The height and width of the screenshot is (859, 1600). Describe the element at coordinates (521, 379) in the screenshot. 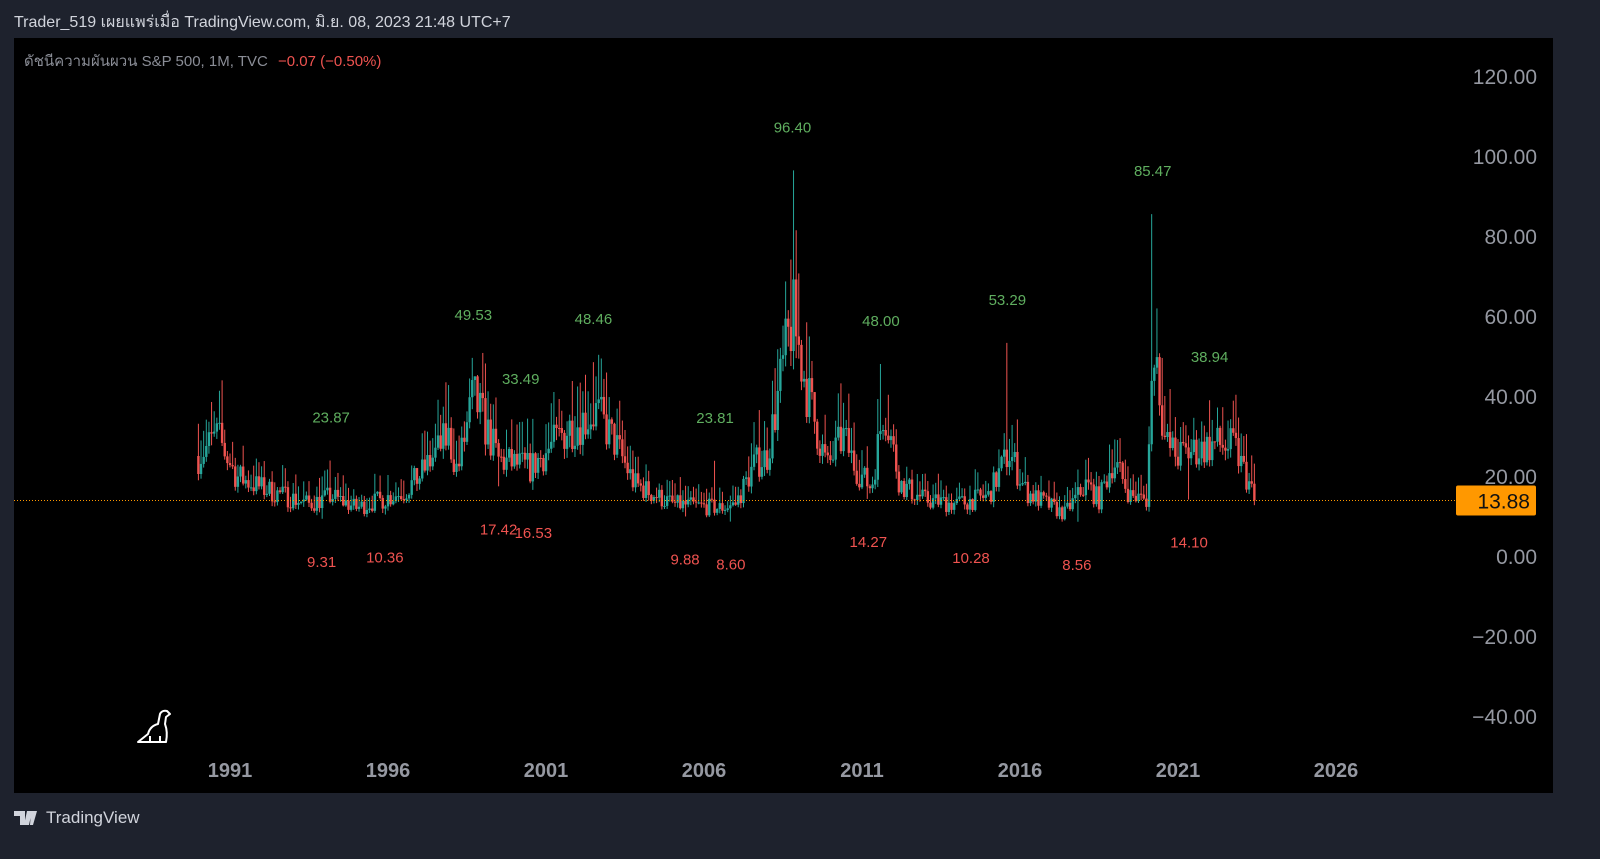

I see `high-label: 33.49` at that location.